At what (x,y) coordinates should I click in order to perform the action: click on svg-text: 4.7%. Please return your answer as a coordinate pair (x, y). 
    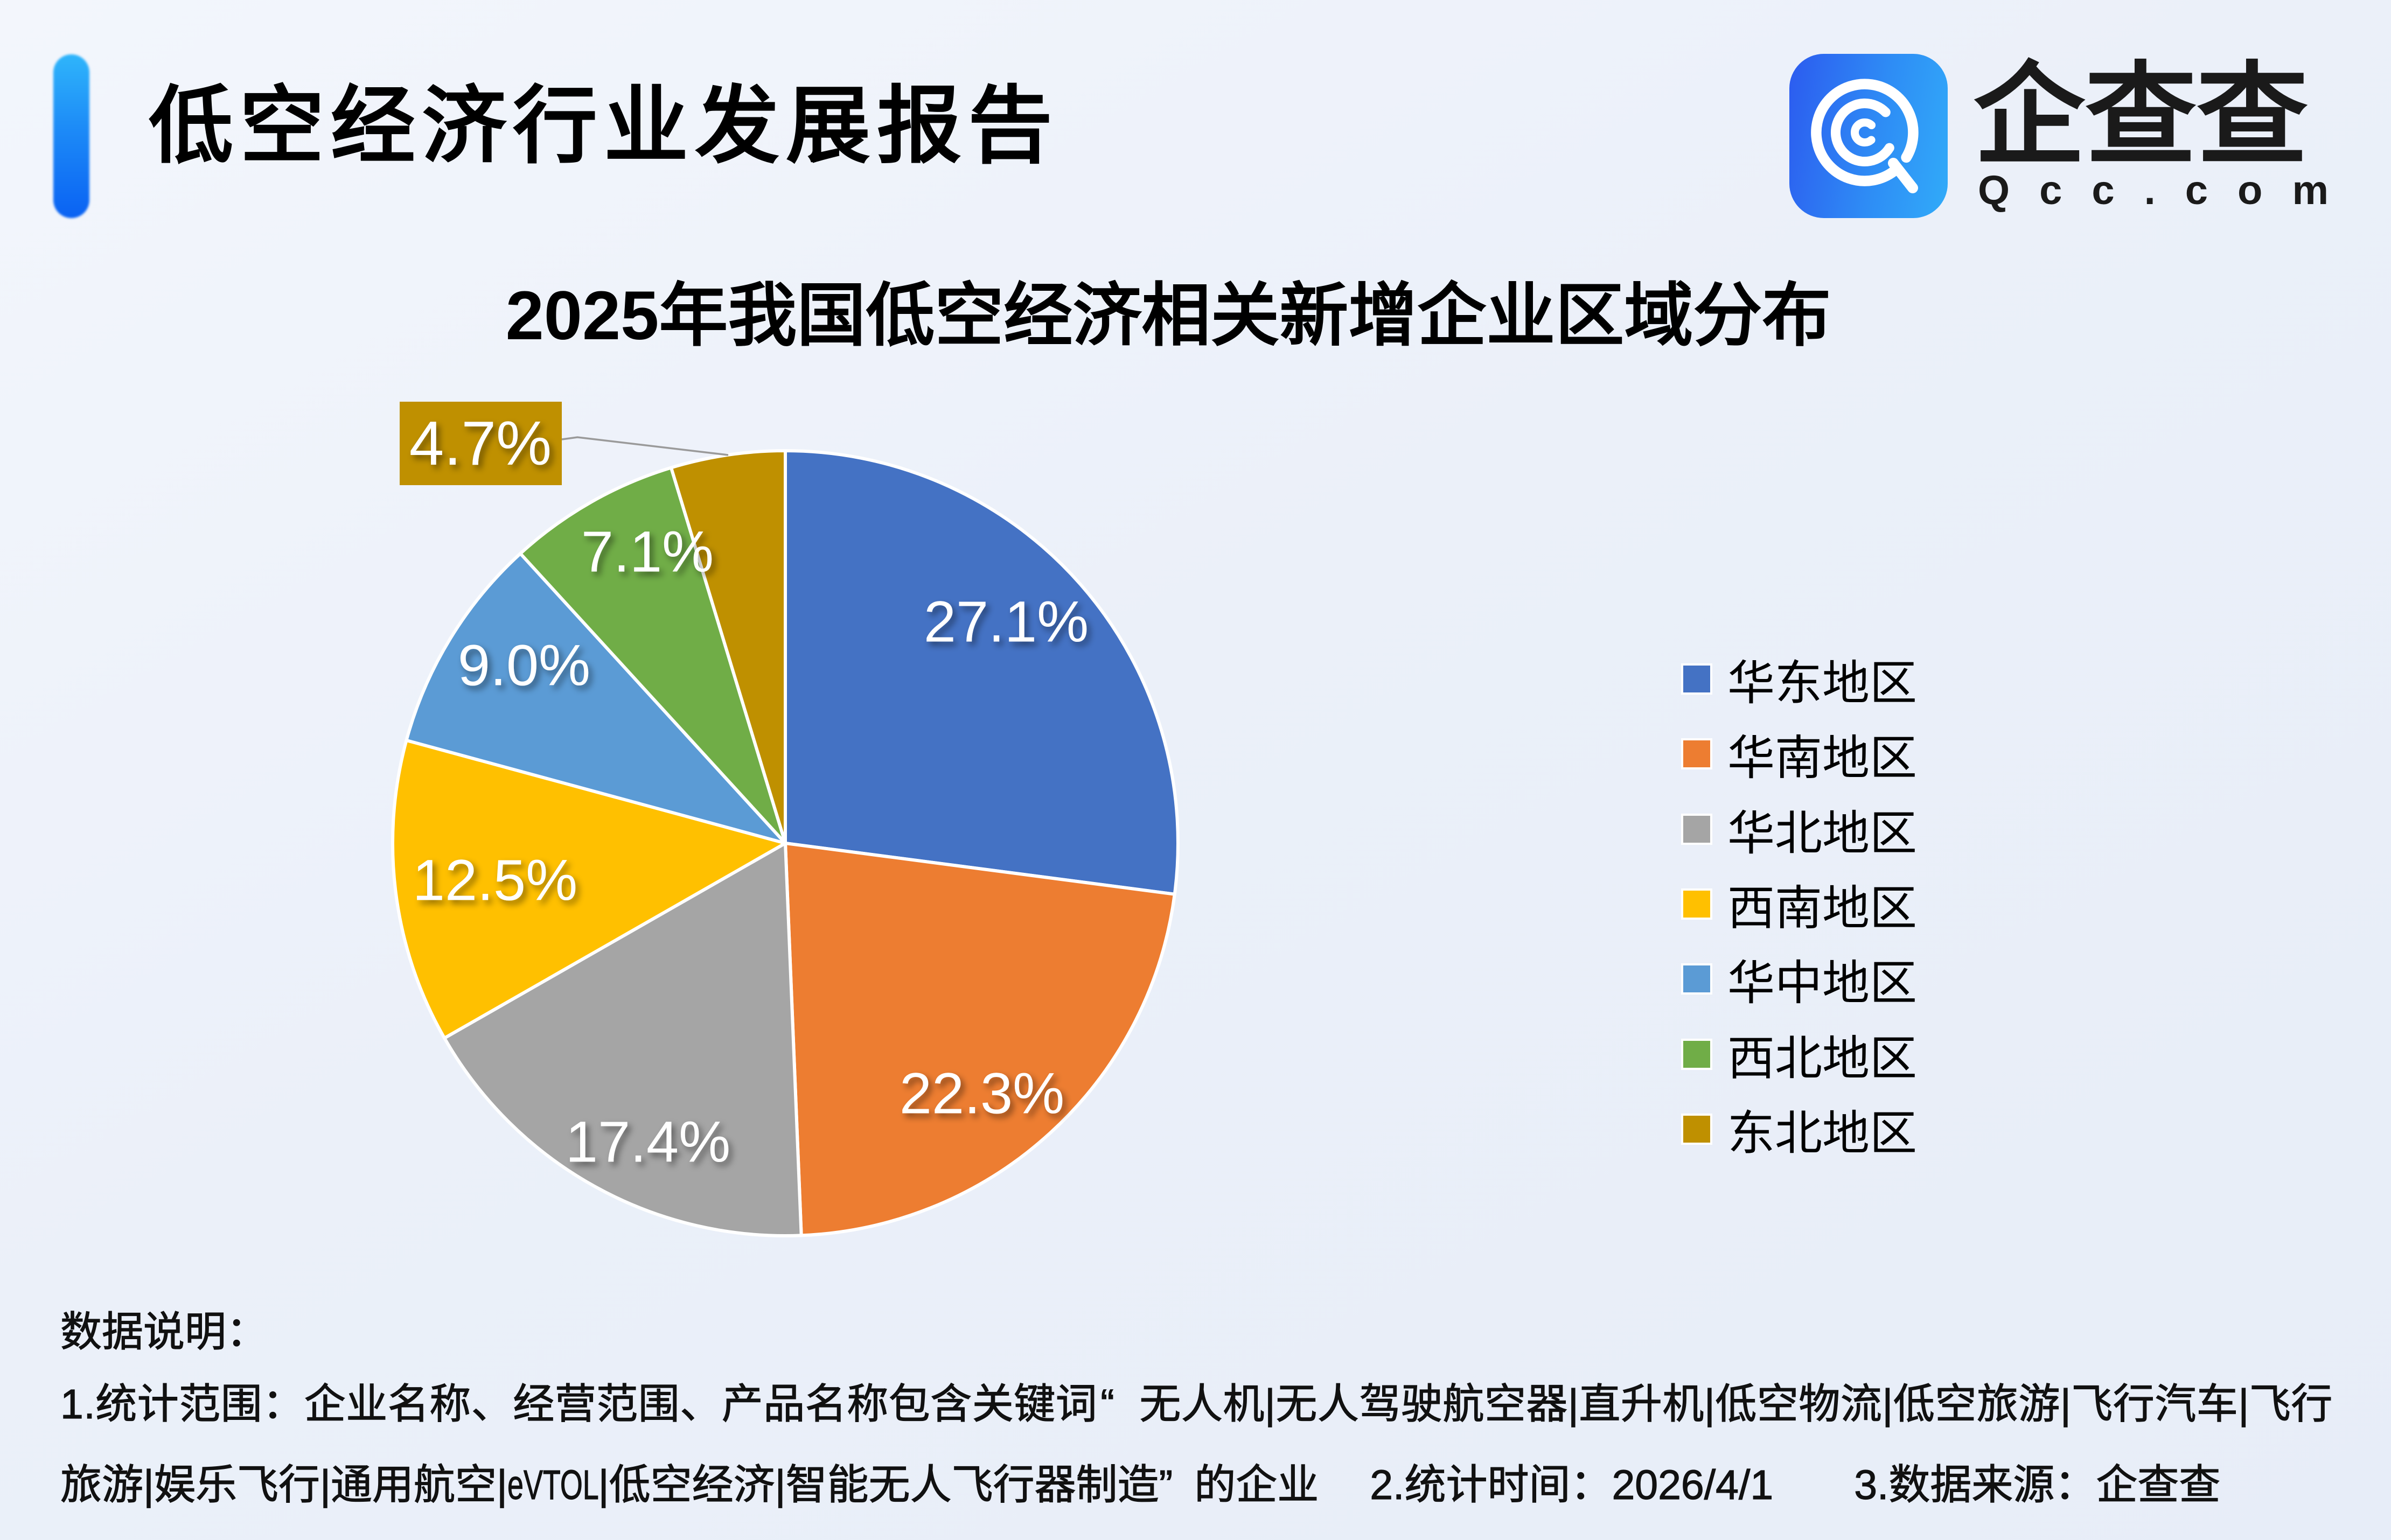
    Looking at the image, I should click on (480, 443).